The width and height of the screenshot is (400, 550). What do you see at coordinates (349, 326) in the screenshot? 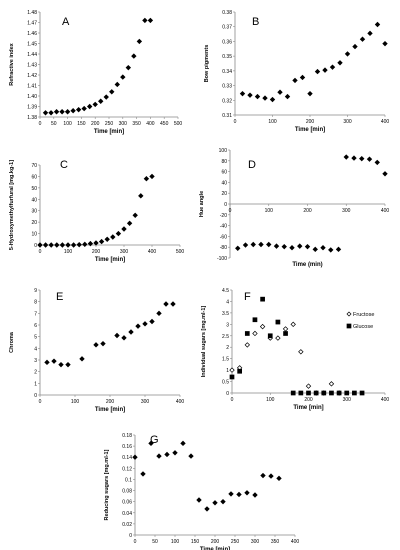
I see `legend-marker-glucose` at bounding box center [349, 326].